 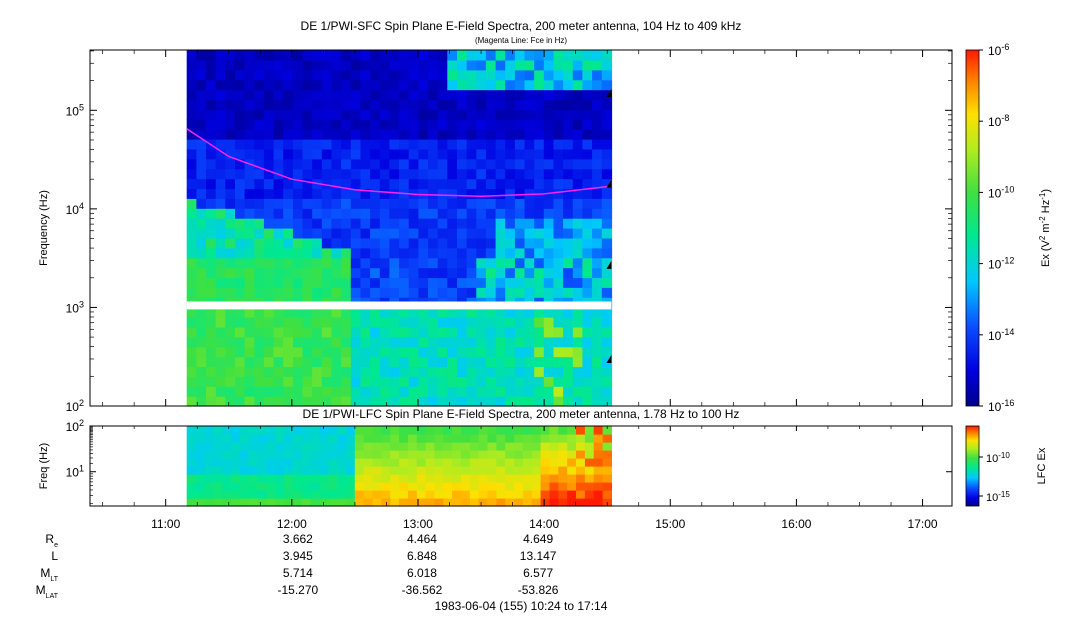 What do you see at coordinates (972, 228) in the screenshot?
I see `sfc-colorbar-gradient` at bounding box center [972, 228].